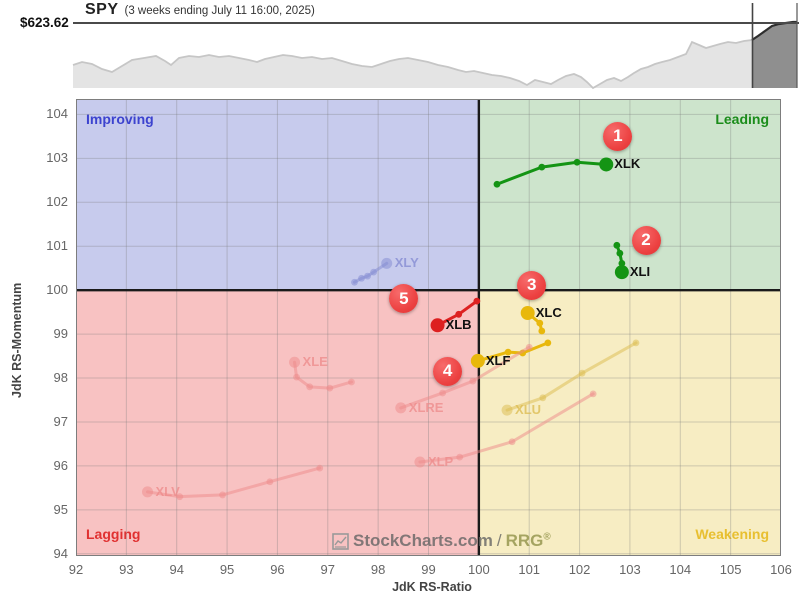  What do you see at coordinates (295, 362) in the screenshot?
I see `head-dot-XLE` at bounding box center [295, 362].